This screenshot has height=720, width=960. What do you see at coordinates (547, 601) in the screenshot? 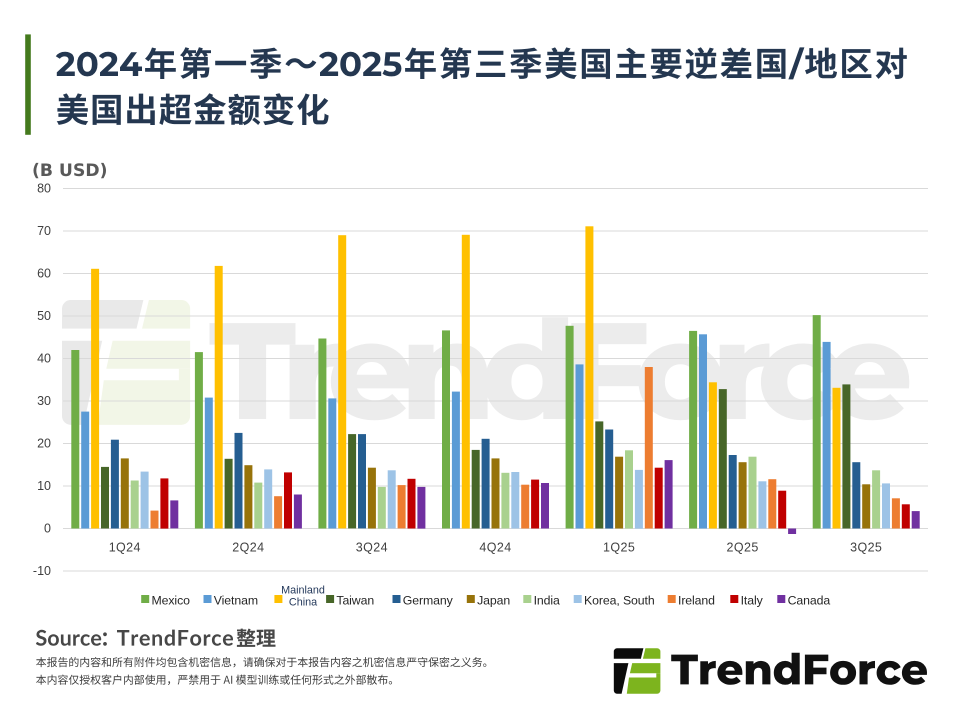
I see `svg-text: India` at bounding box center [547, 601].